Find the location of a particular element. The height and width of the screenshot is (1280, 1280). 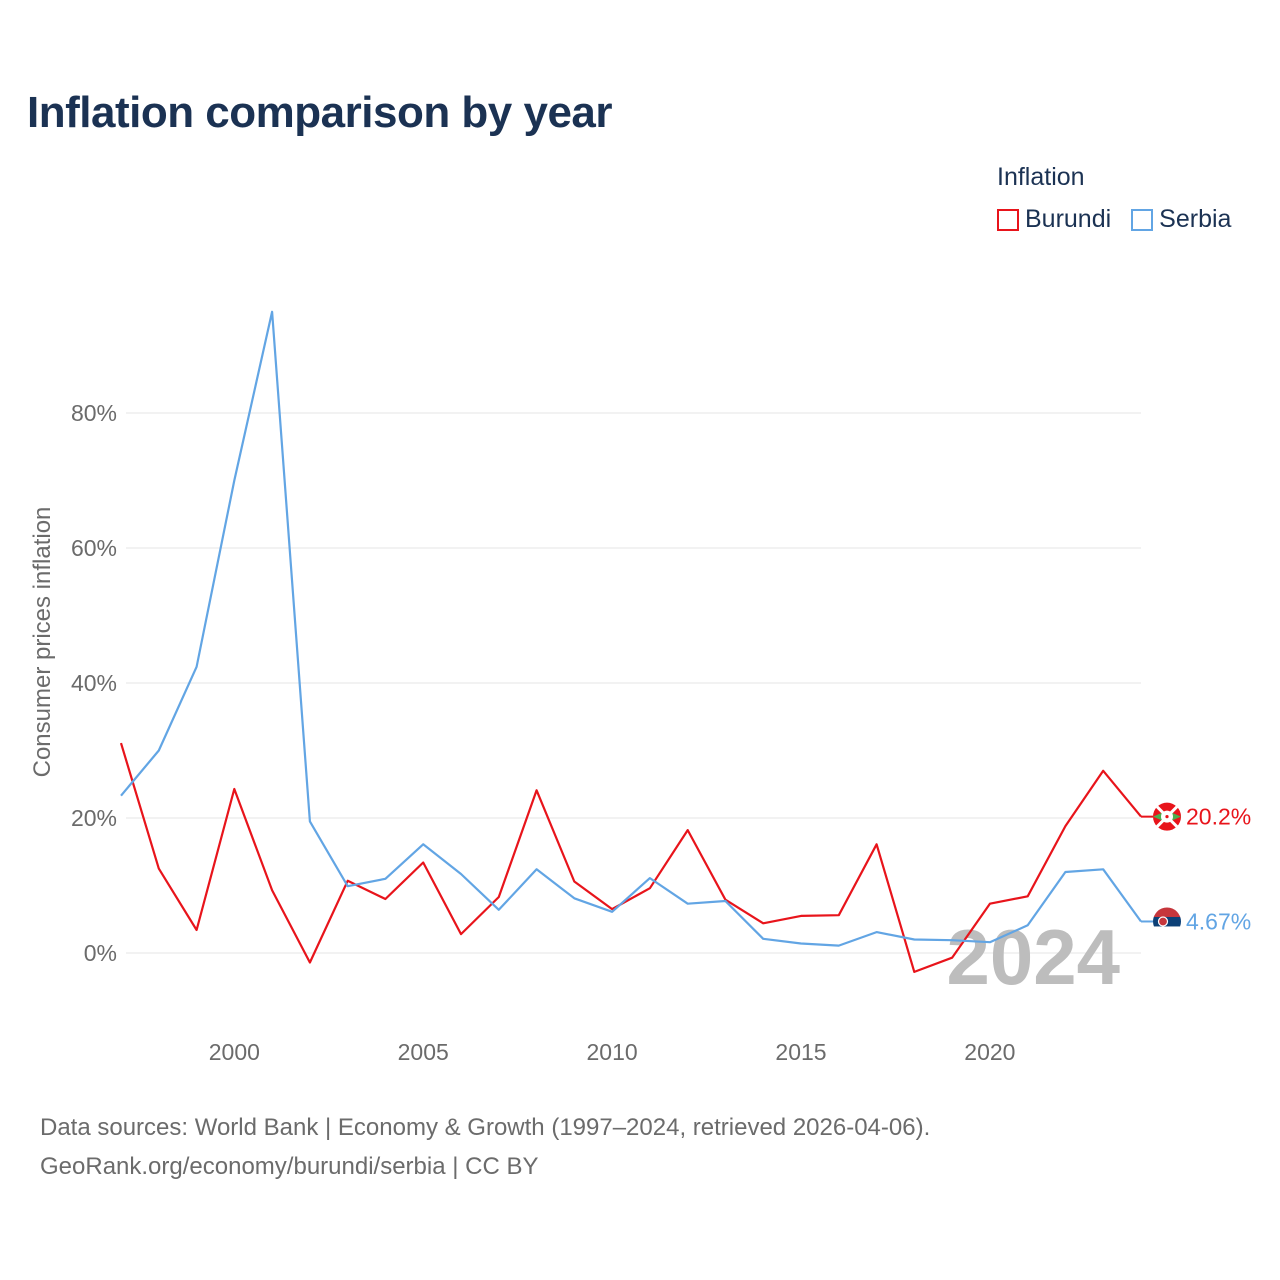

legend-swatch-burundi is located at coordinates (1008, 219).